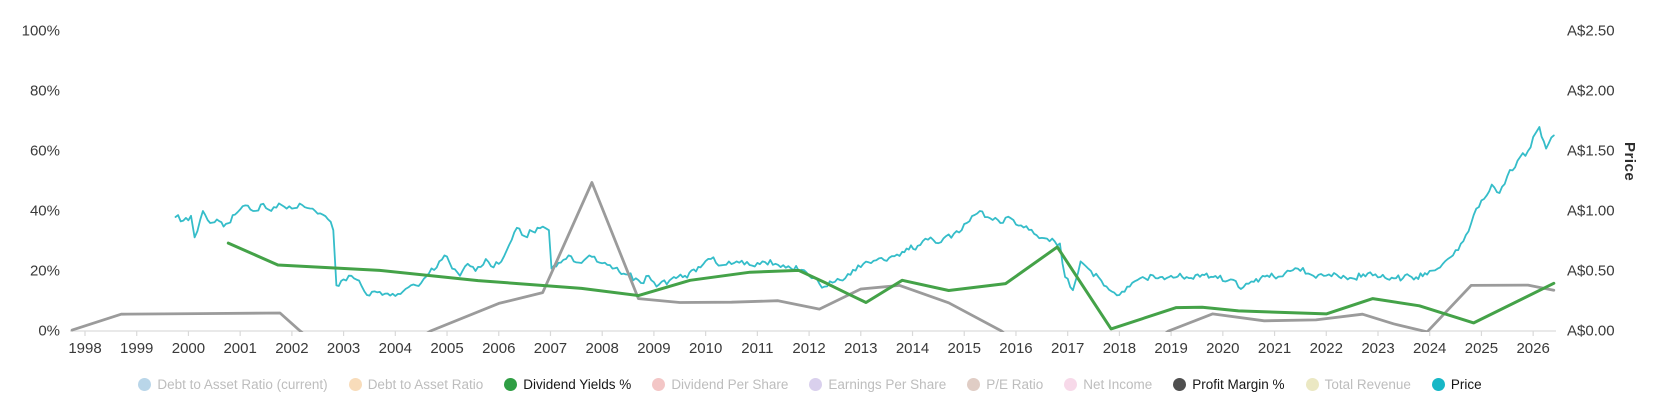 Image resolution: width=1667 pixels, height=400 pixels. Describe the element at coordinates (44, 91) in the screenshot. I see `y-left-tick-label: 80%` at that location.